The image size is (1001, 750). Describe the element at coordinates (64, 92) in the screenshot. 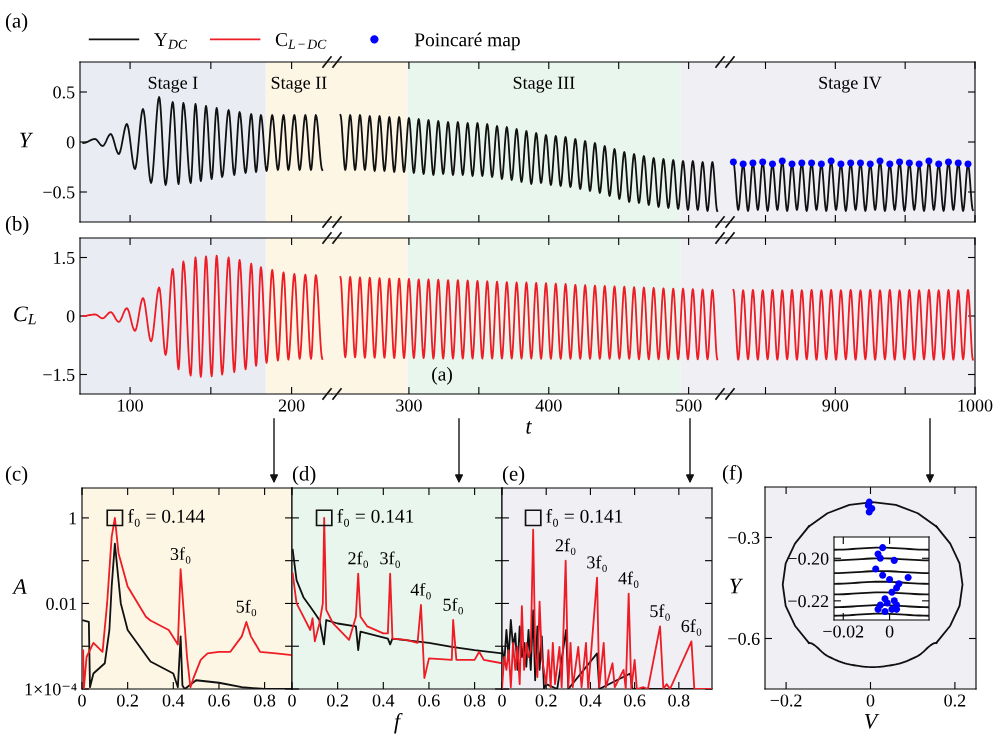

I see `y-tick-label: 0.5` at that location.